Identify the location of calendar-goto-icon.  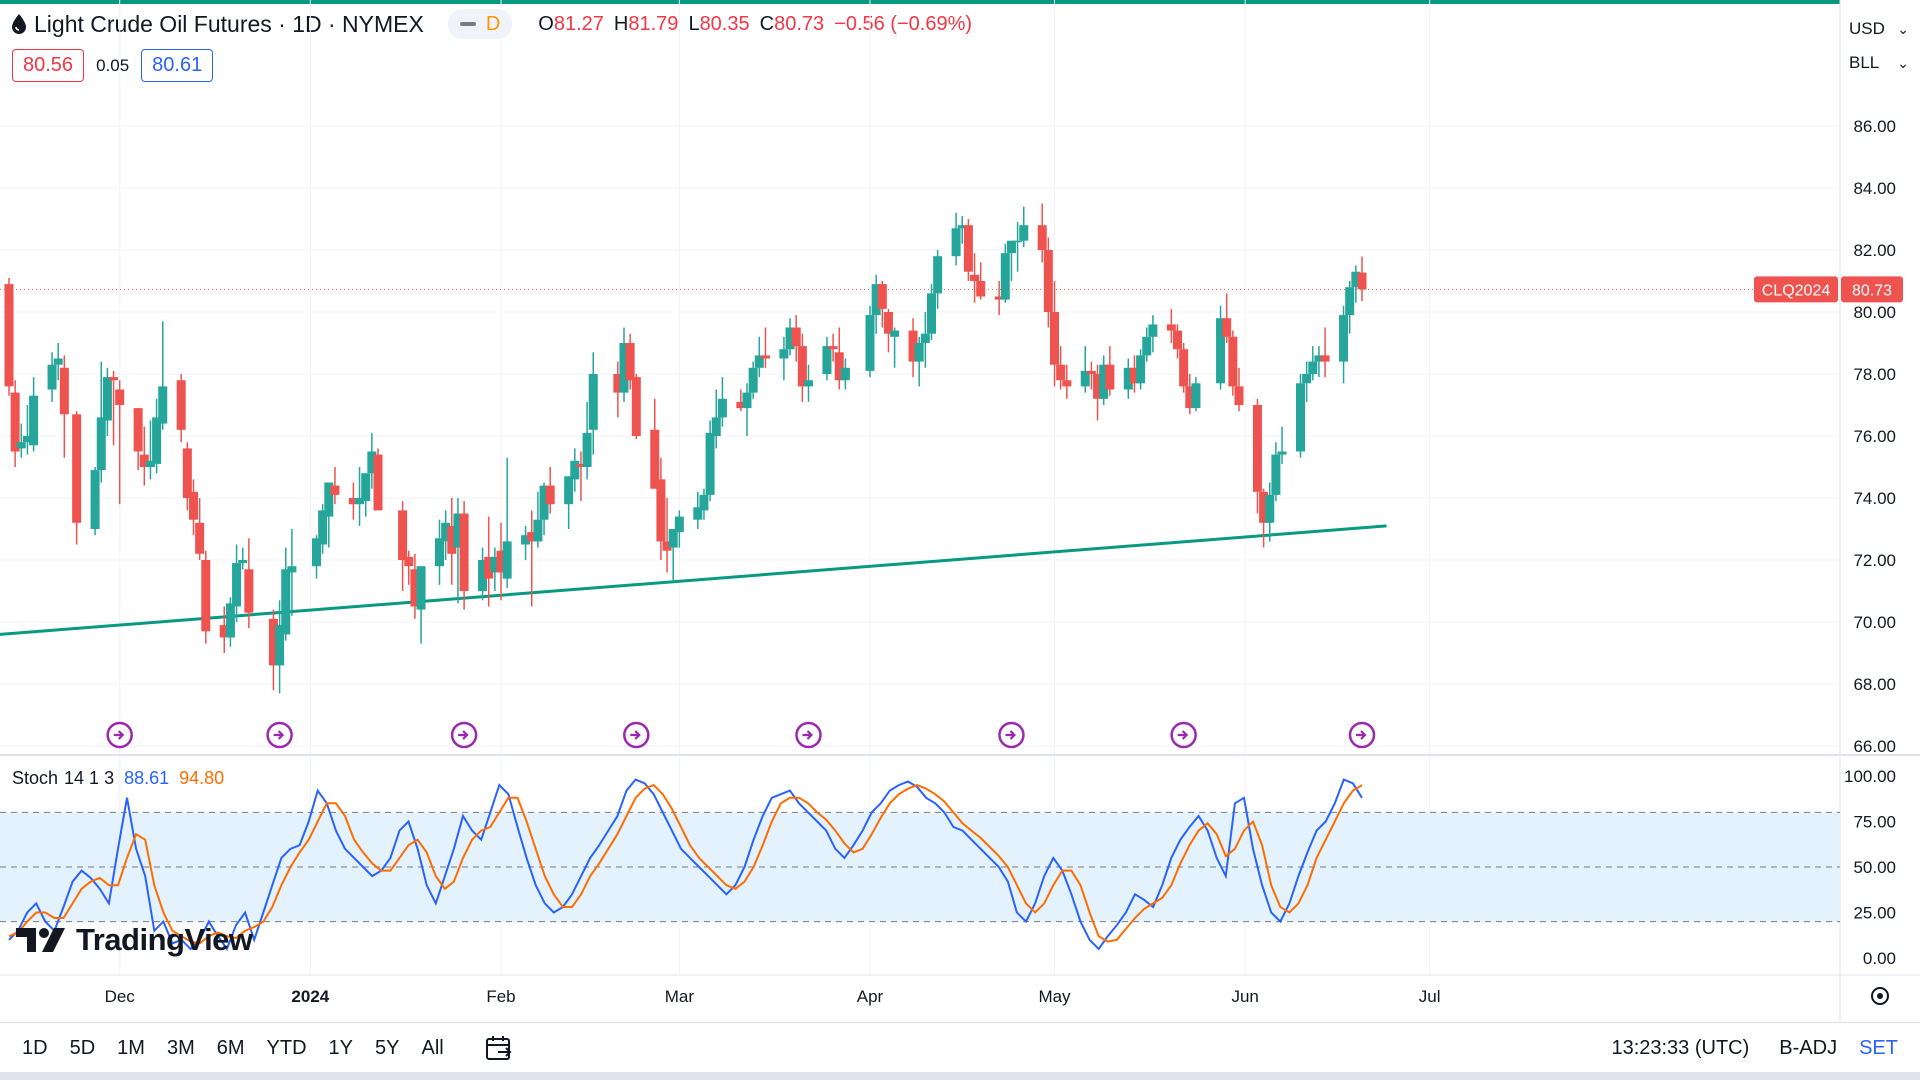
(499, 1048).